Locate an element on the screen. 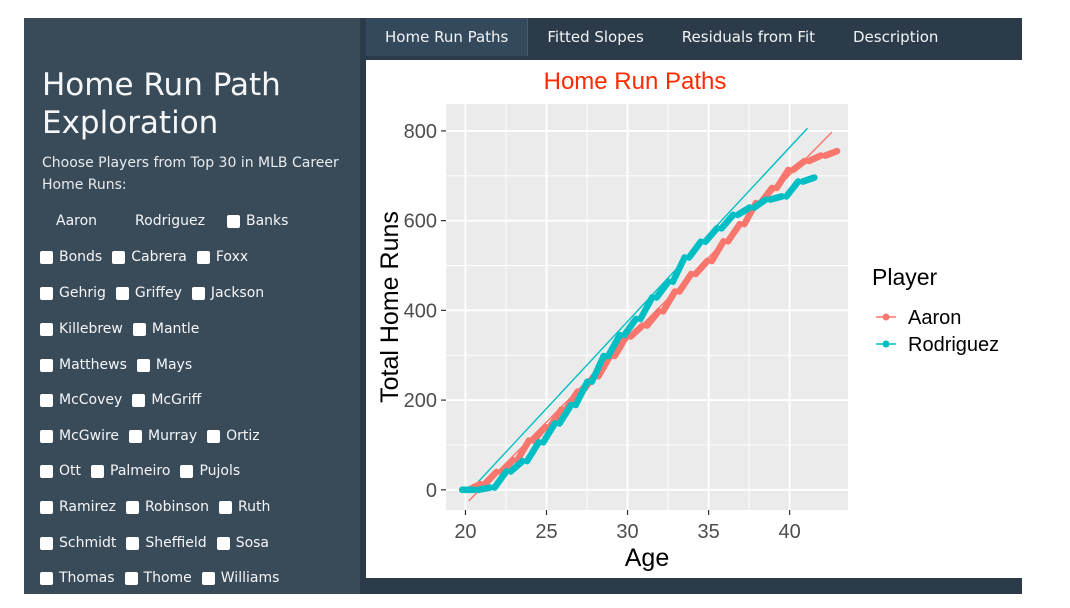 The width and height of the screenshot is (1070, 608). player-label-murray: Murray is located at coordinates (173, 436).